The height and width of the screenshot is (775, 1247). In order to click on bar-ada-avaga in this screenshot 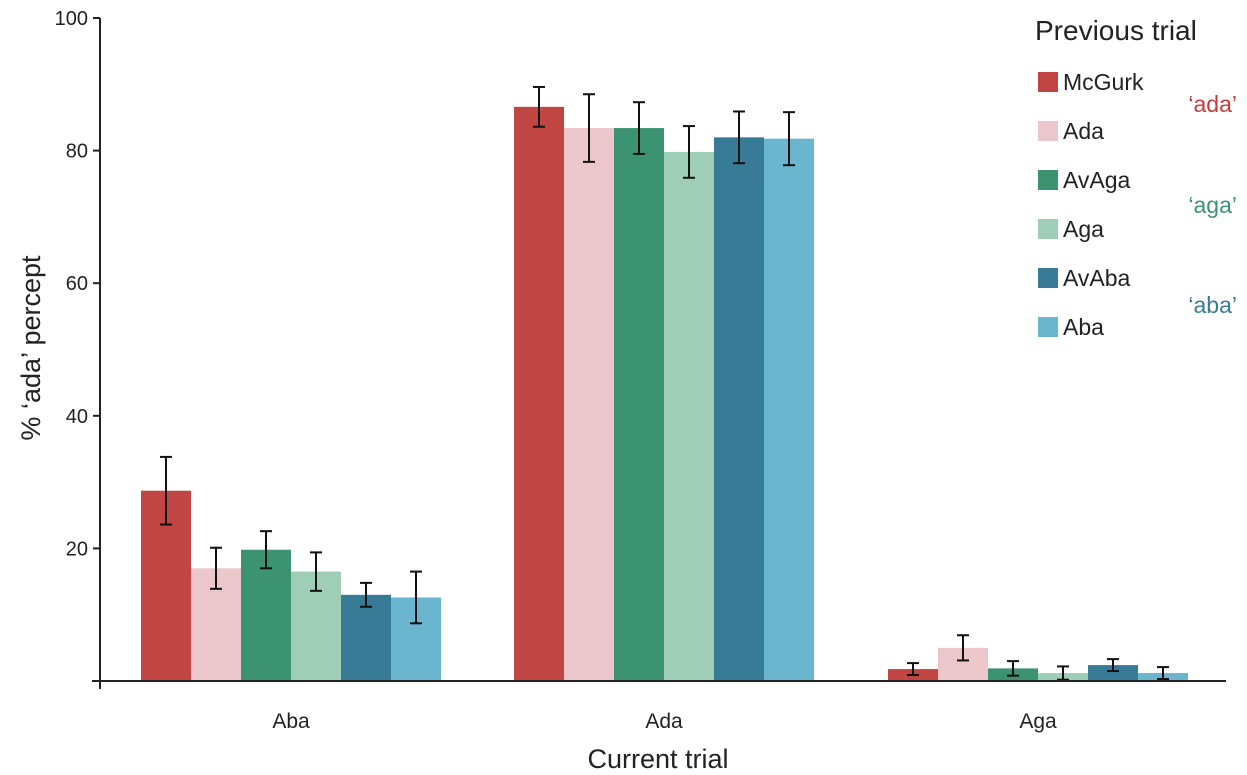, I will do `click(639, 405)`.